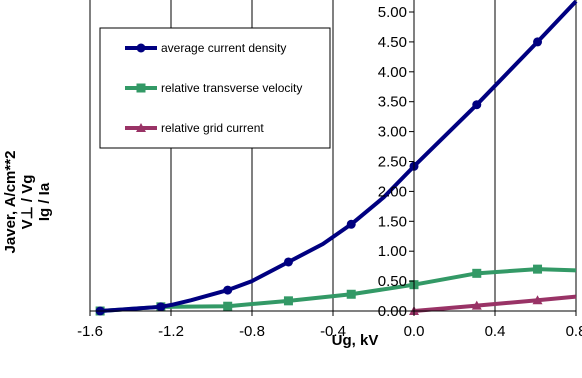  I want to click on x-tick-label: 0.8, so click(574, 331).